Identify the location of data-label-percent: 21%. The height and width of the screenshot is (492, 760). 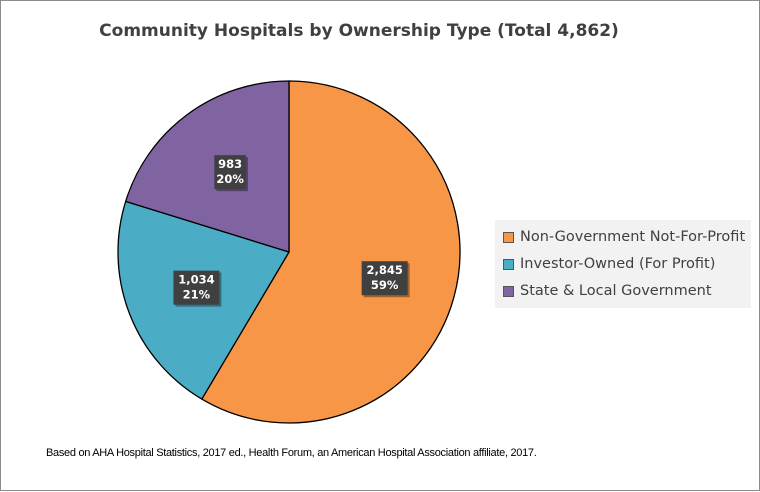
(197, 295).